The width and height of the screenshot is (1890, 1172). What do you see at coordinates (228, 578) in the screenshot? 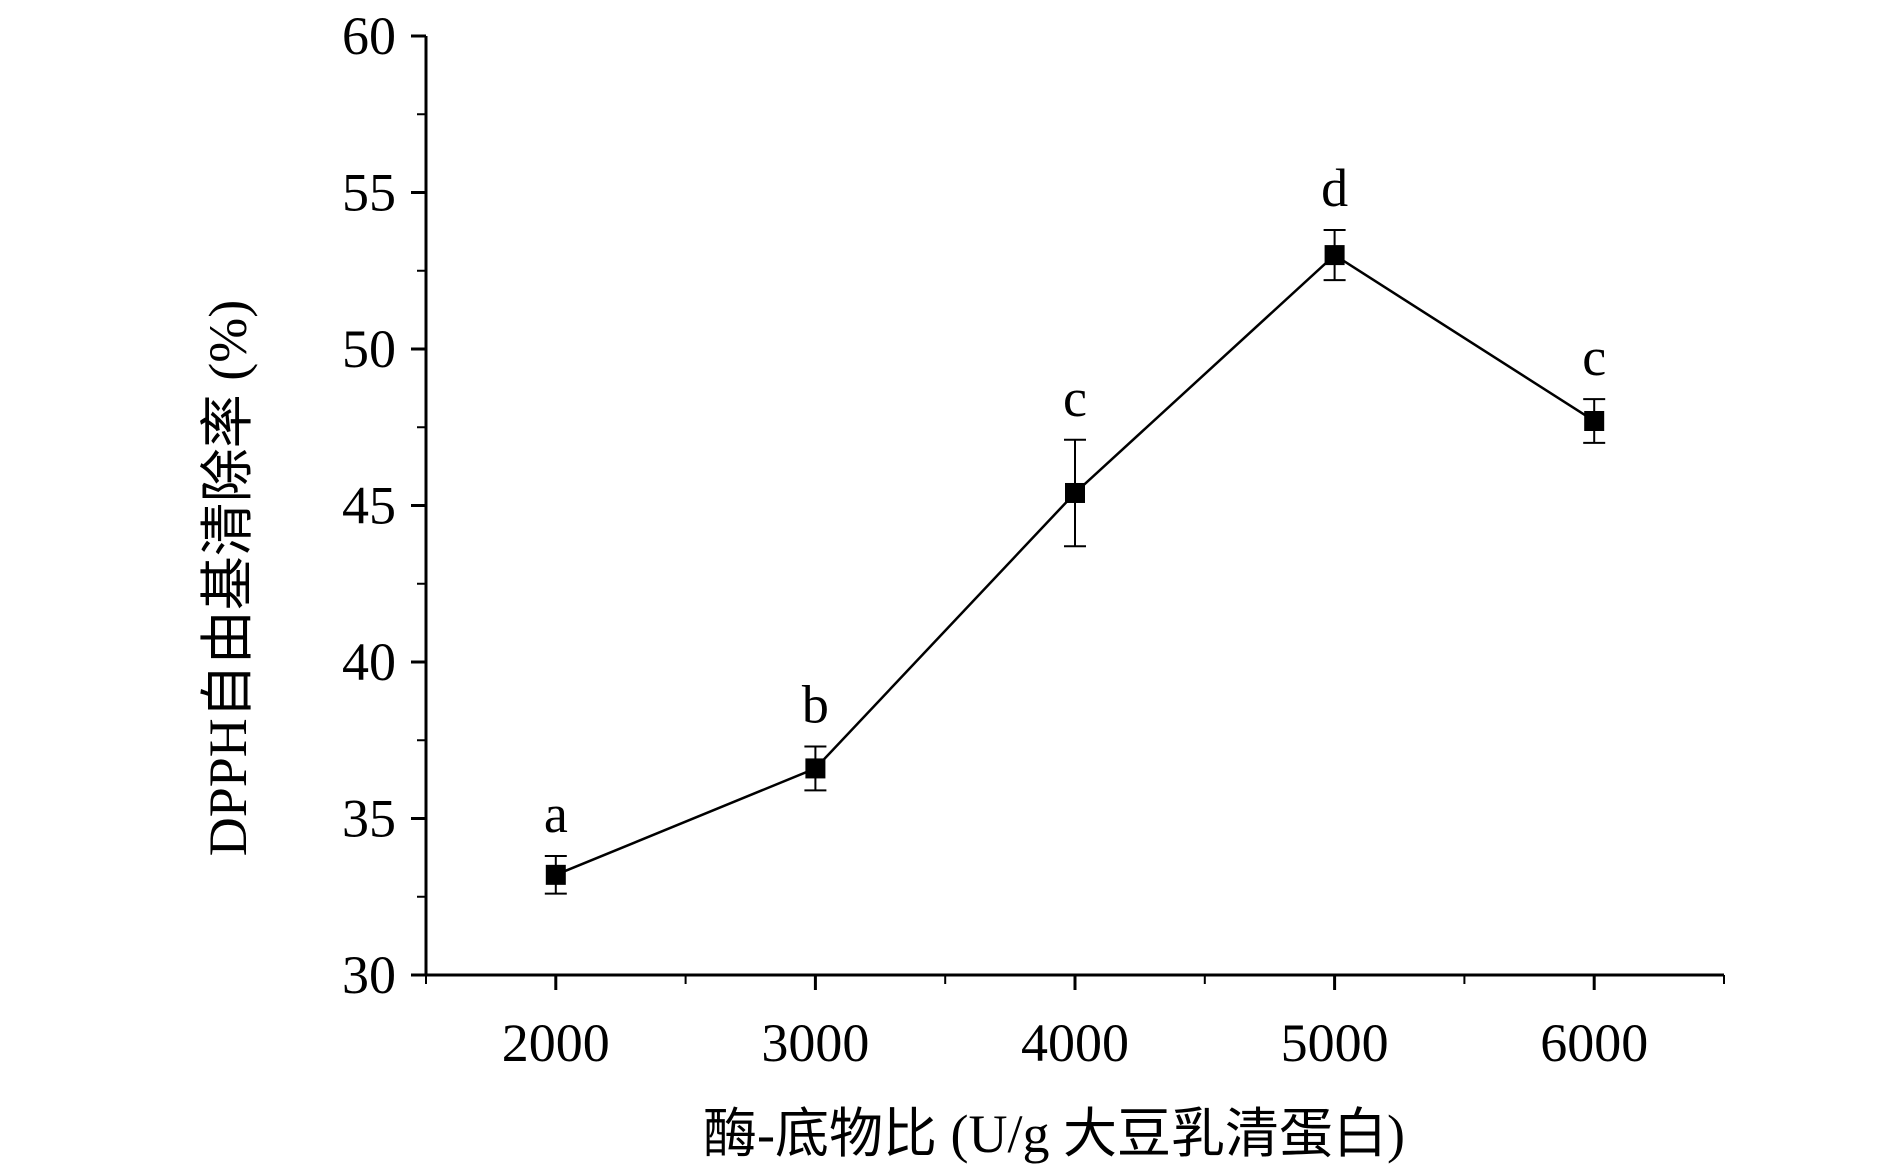
I see `y-axis-label: DPPH自由基清除率 (%)` at bounding box center [228, 578].